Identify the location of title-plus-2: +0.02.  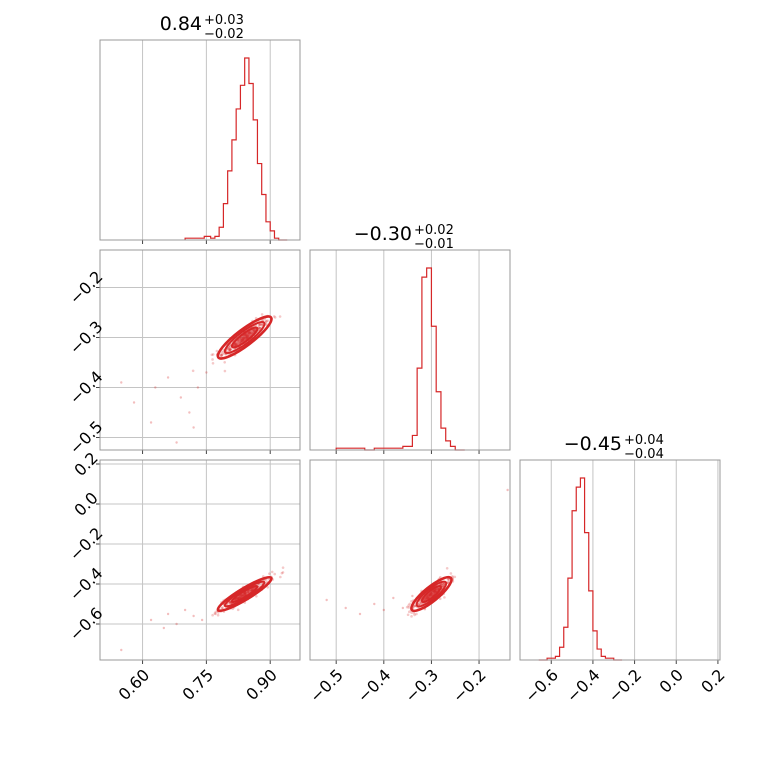
(434, 230).